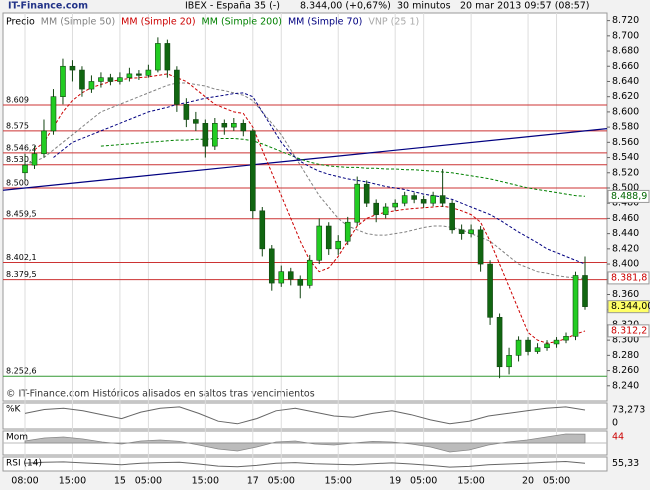 The width and height of the screenshot is (650, 490). I want to click on oscillator-area, so click(305, 443).